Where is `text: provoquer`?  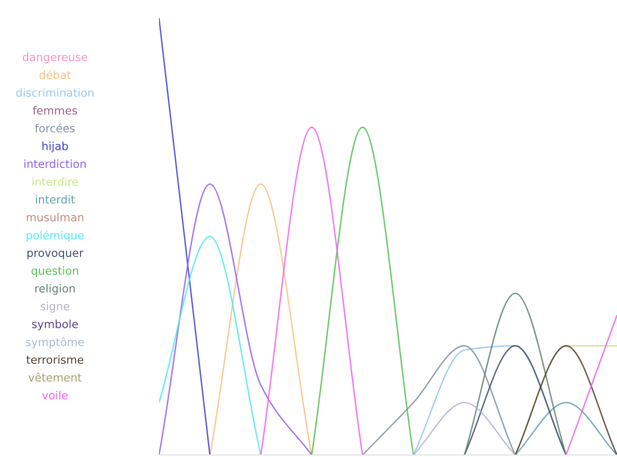
text: provoquer is located at coordinates (55, 255).